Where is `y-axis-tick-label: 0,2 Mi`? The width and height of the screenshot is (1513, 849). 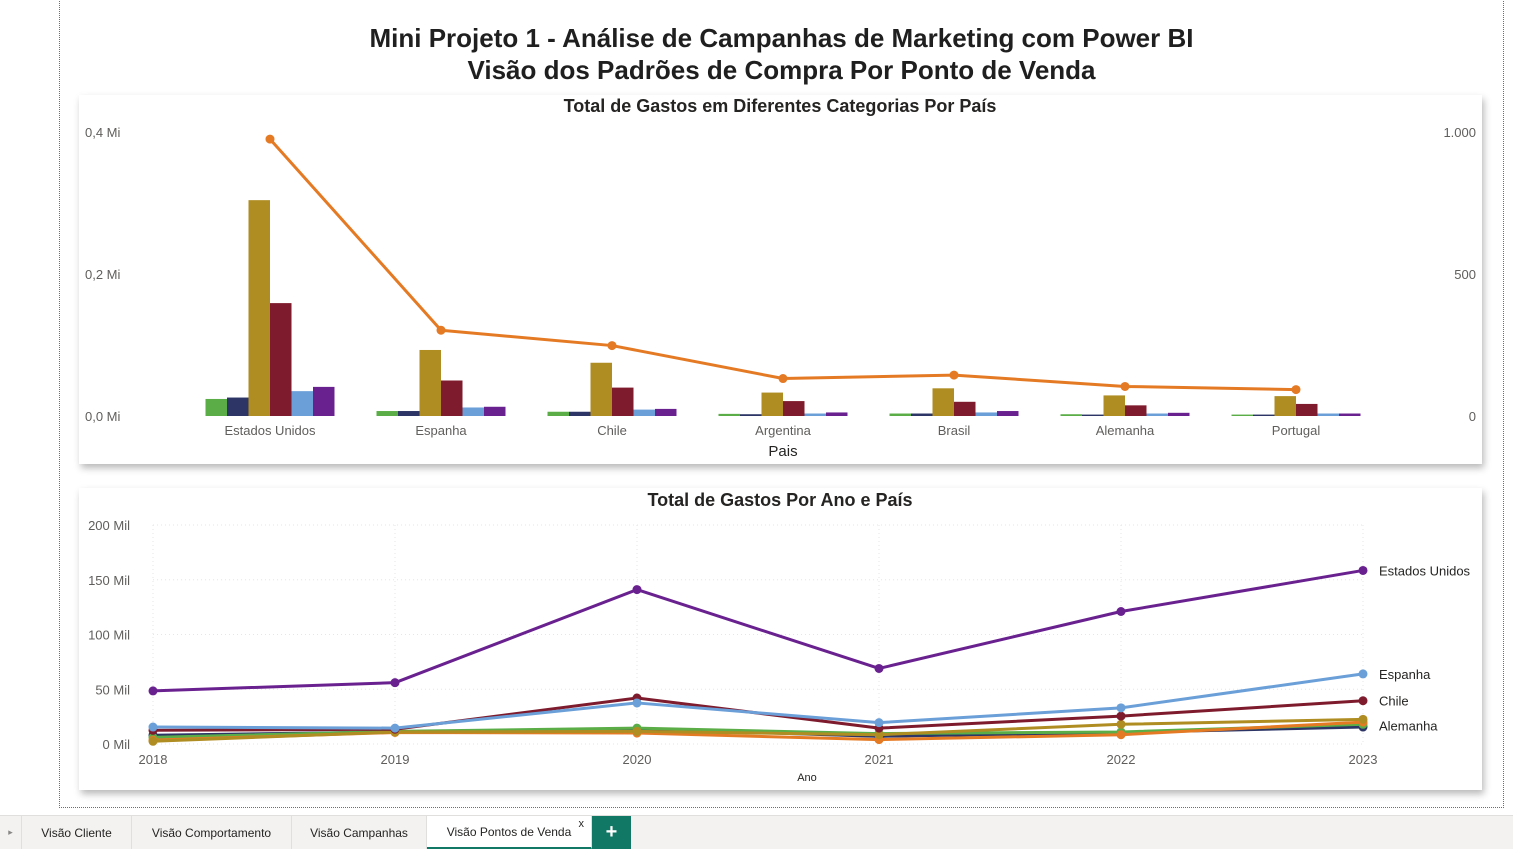
y-axis-tick-label: 0,2 Mi is located at coordinates (103, 274).